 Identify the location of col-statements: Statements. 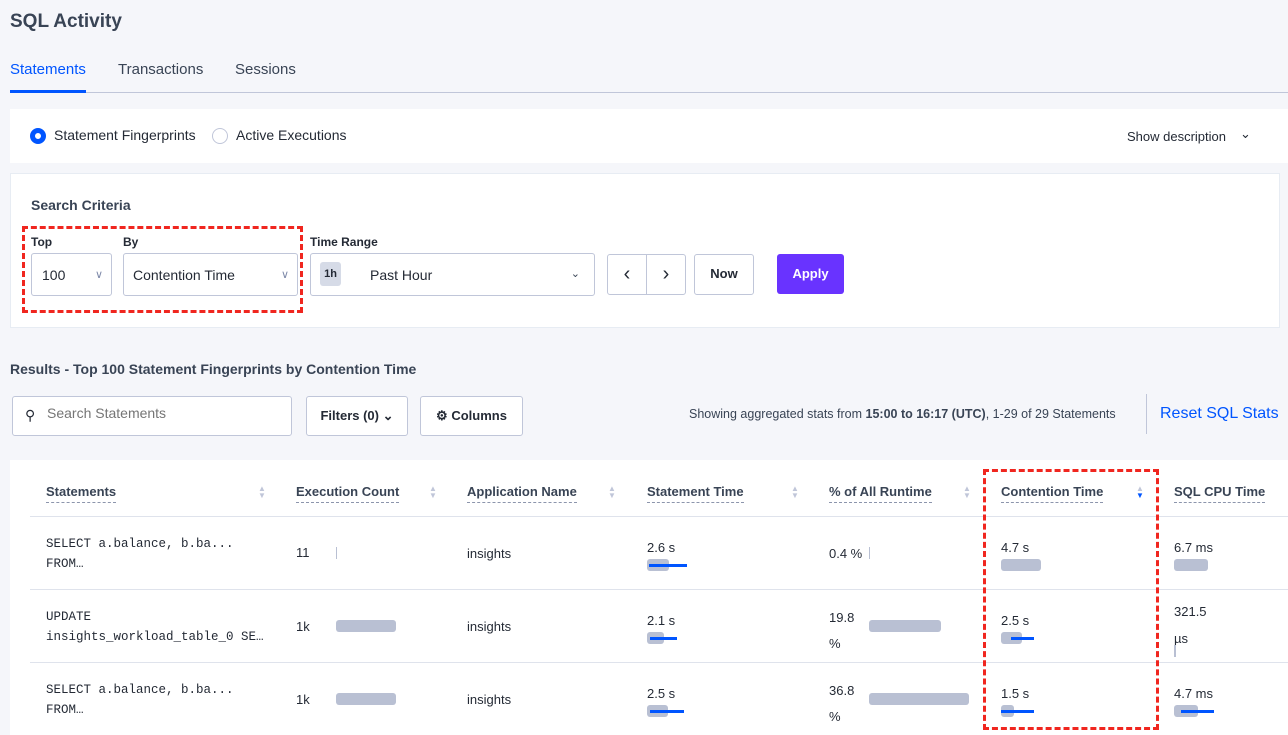
(81, 493).